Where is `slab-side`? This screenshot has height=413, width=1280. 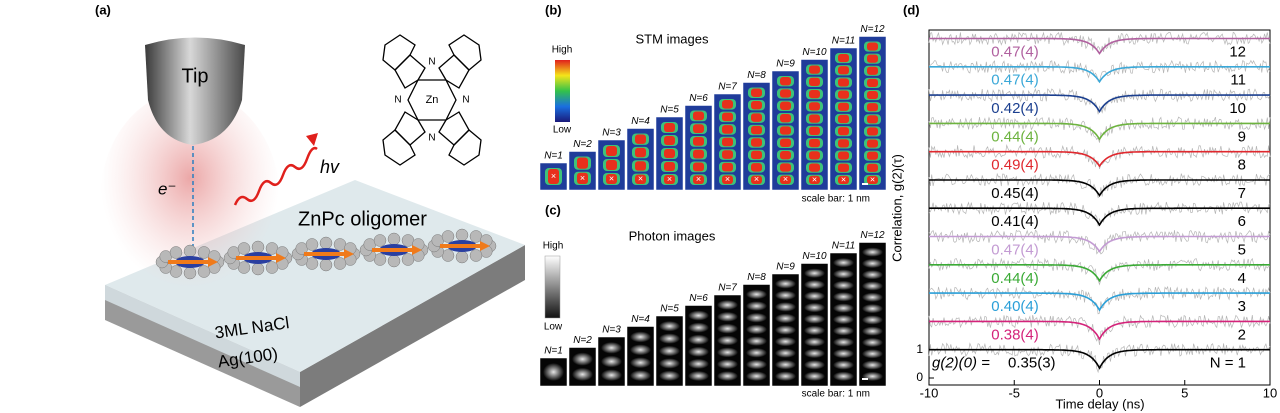
slab-side is located at coordinates (412, 326).